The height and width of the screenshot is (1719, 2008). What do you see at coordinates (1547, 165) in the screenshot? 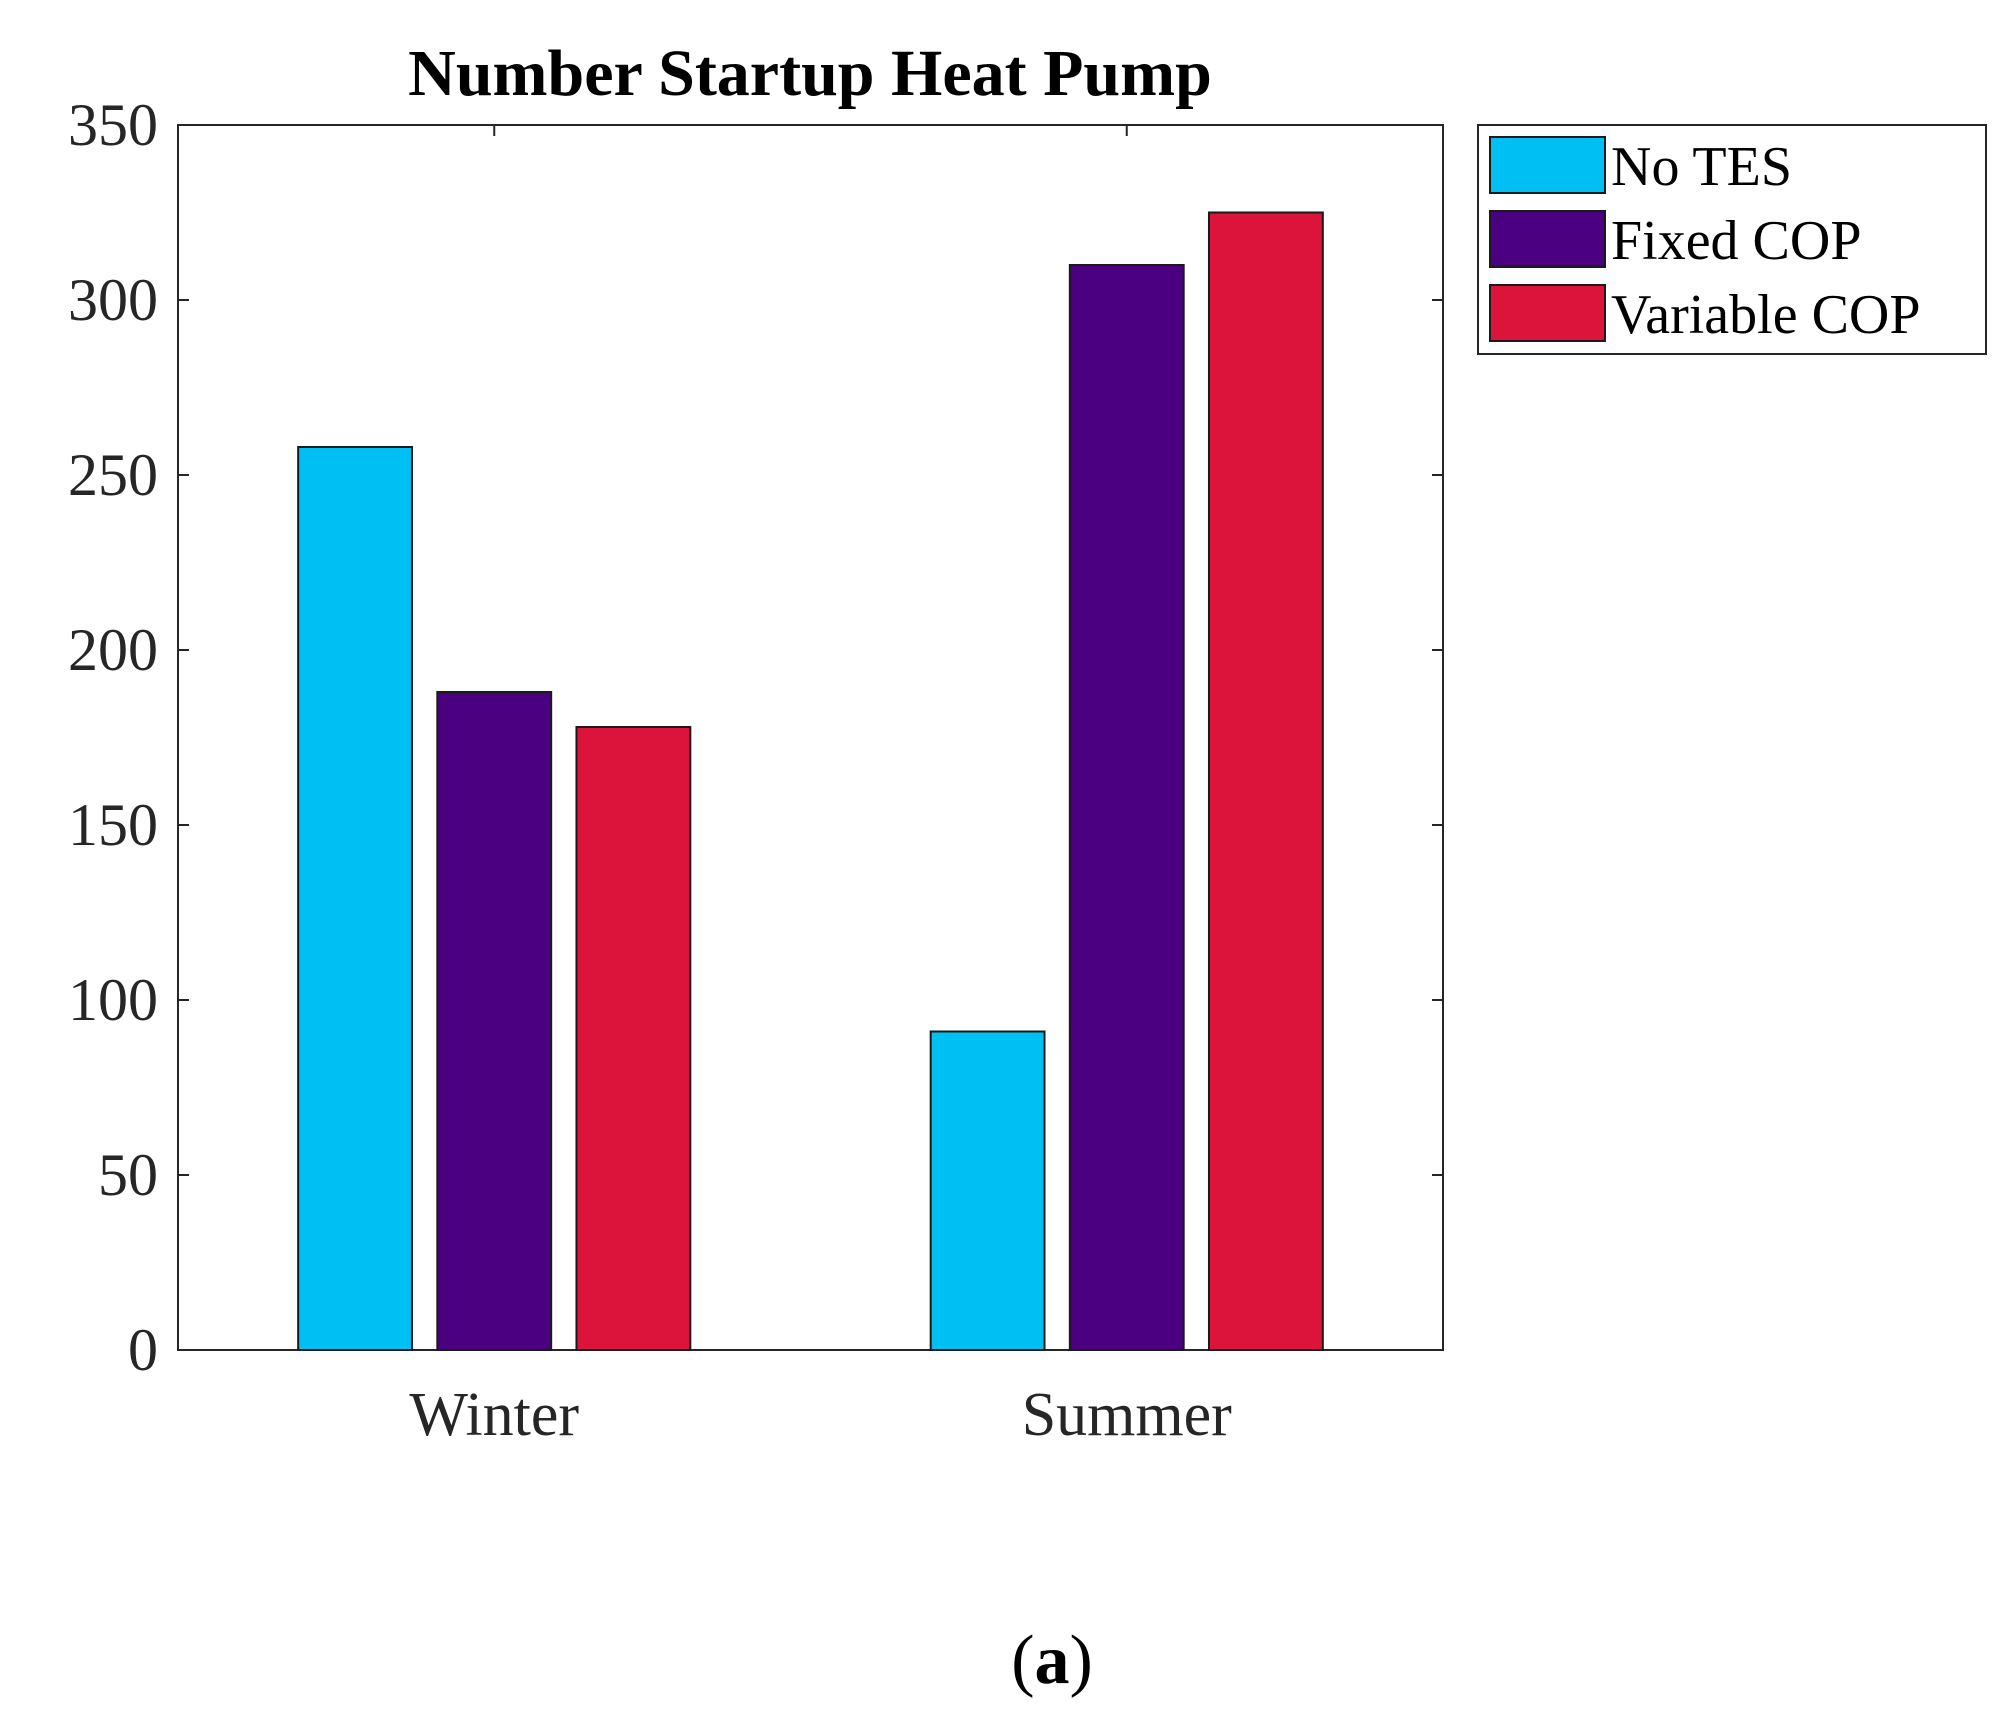
I see `legend-swatch-no-tes` at bounding box center [1547, 165].